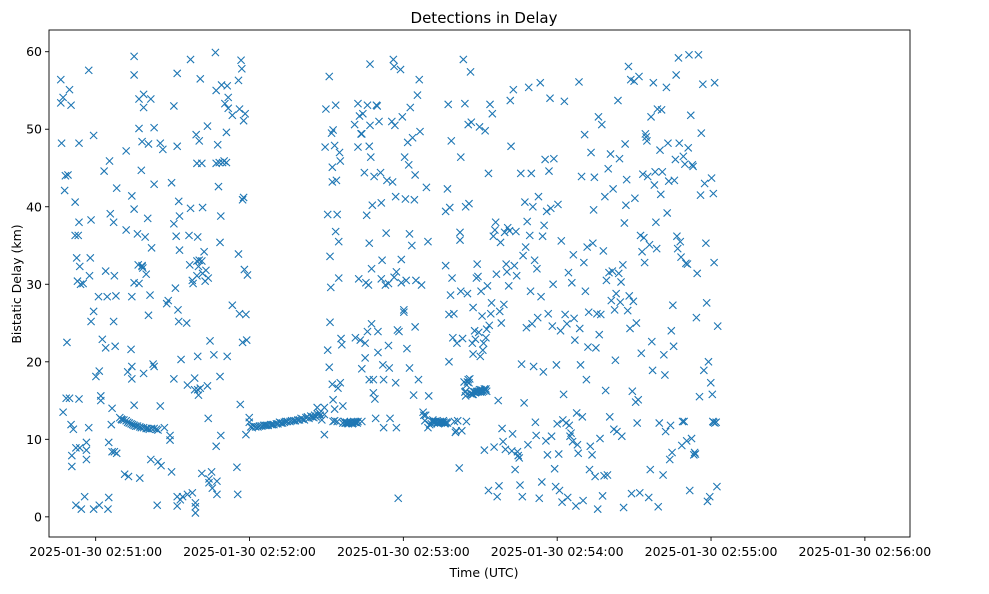 The width and height of the screenshot is (989, 594). Describe the element at coordinates (711, 551) in the screenshot. I see `x-tick-label: 2025-01-30 02:55:00` at that location.